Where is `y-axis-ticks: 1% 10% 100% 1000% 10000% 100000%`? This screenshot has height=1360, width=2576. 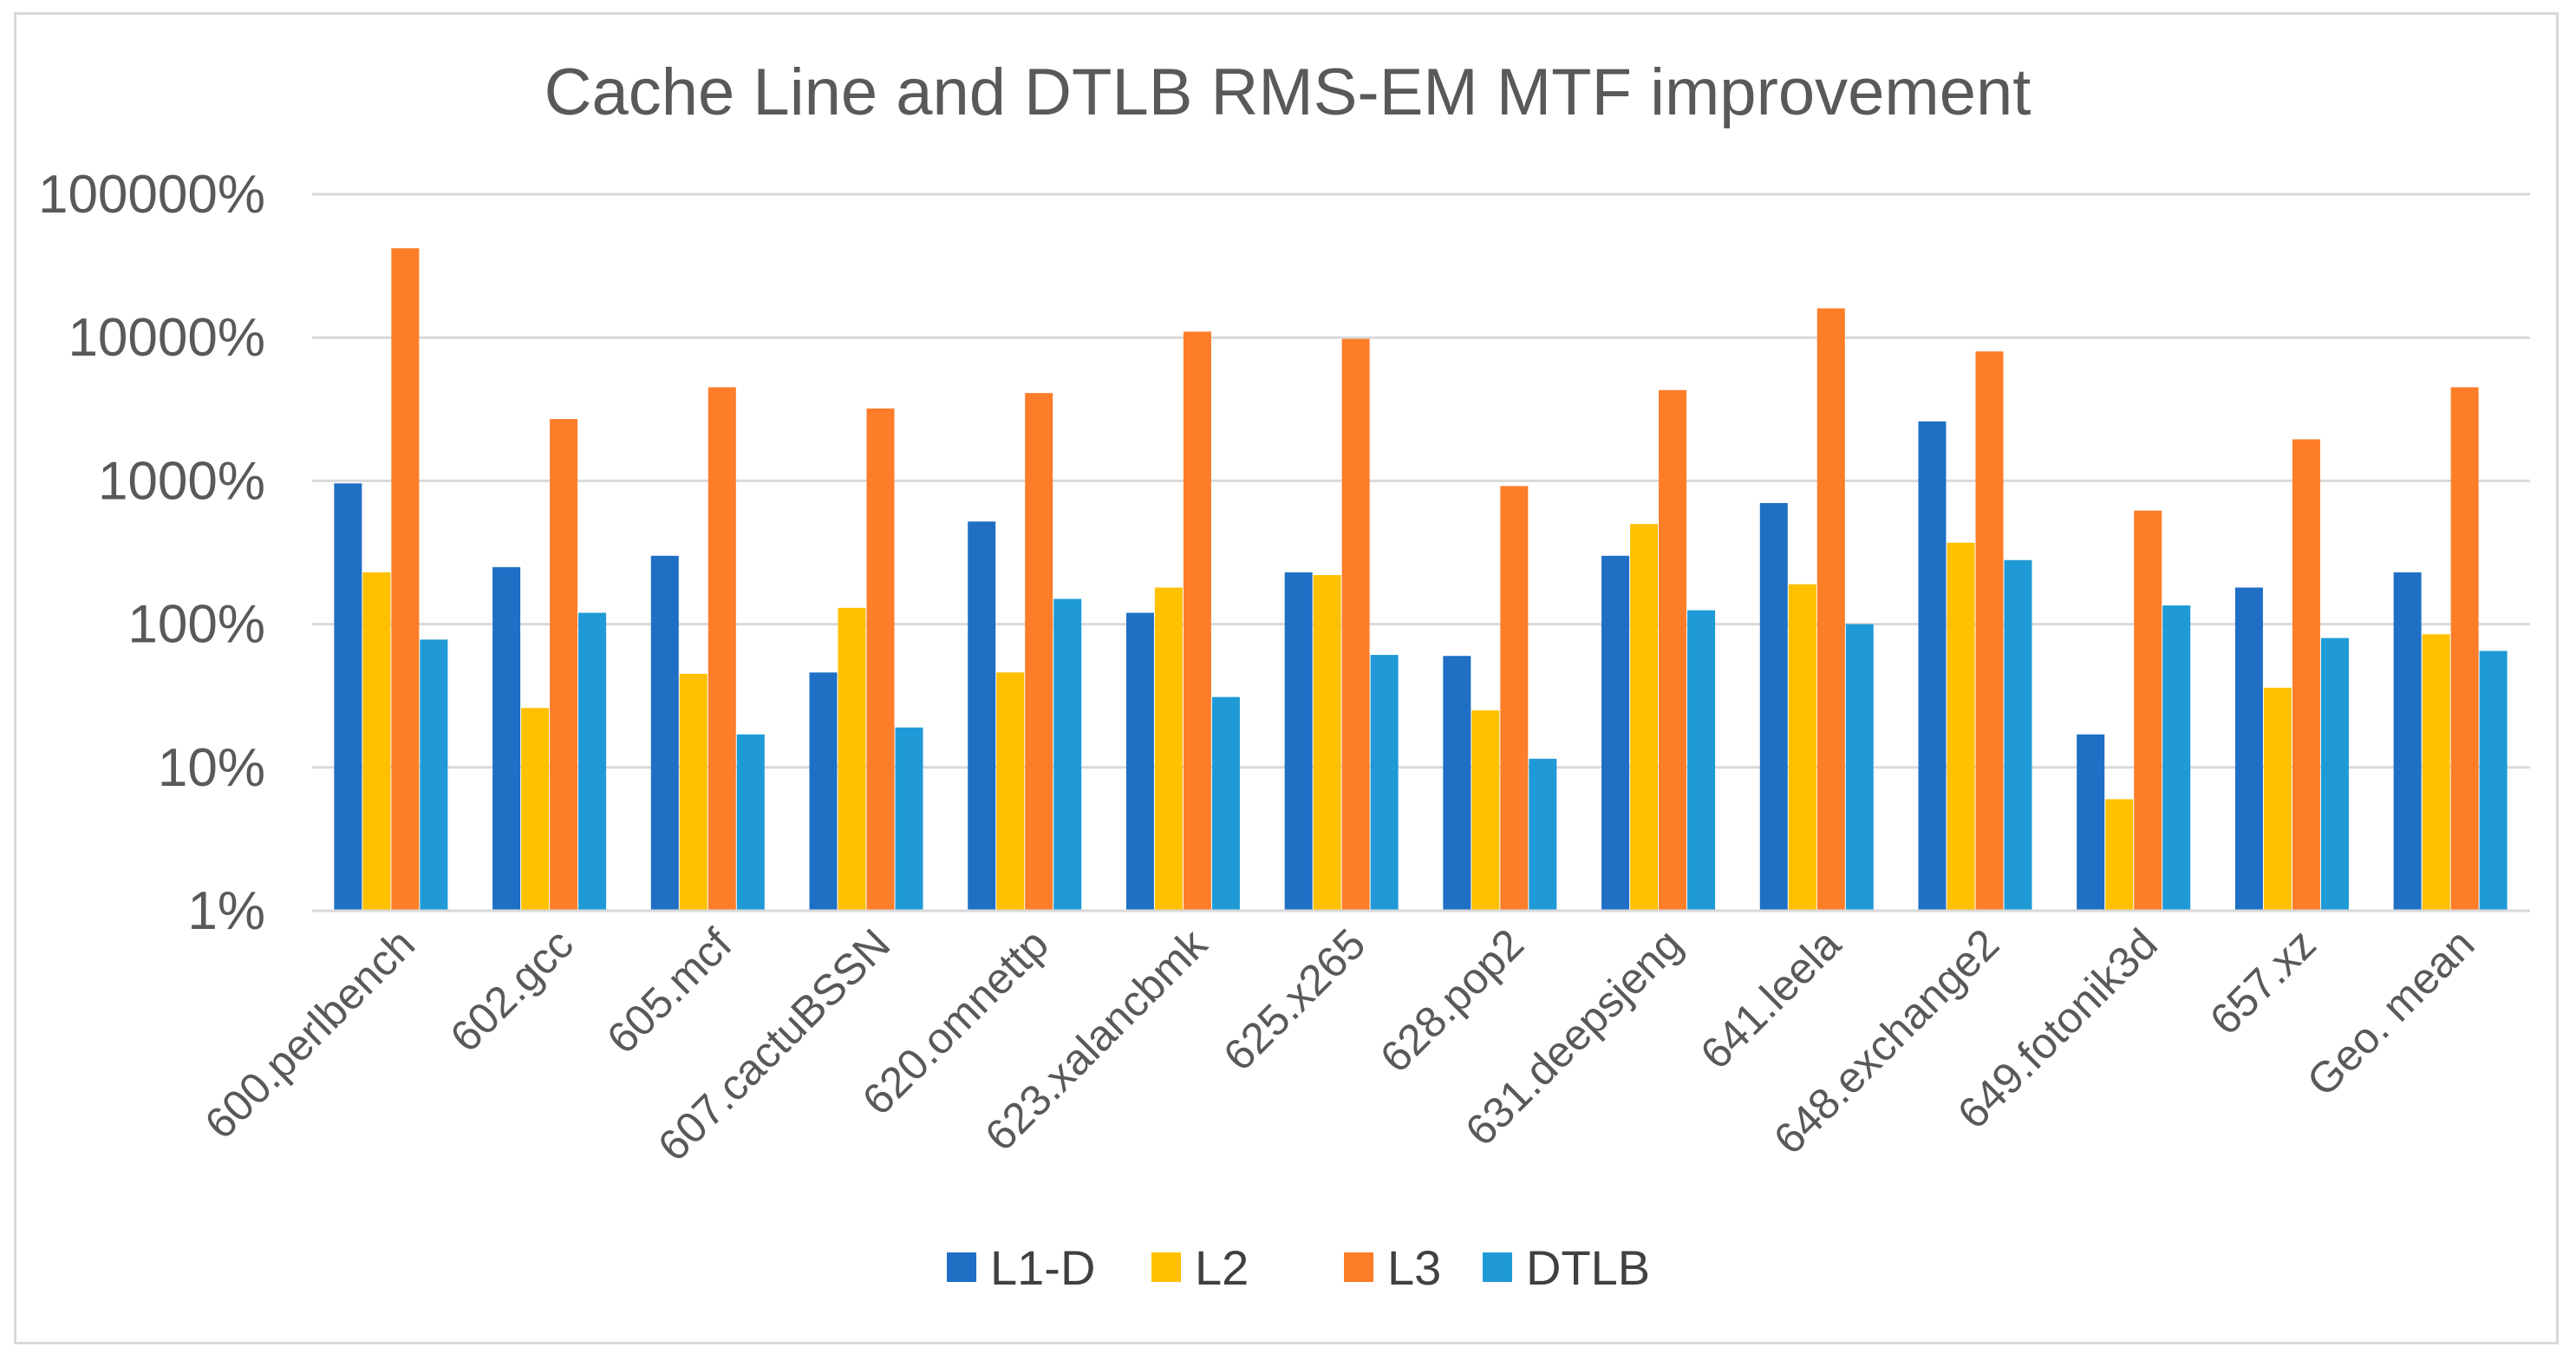
y-axis-ticks: 1% 10% 100% 1000% 10000% 100000% is located at coordinates (152, 553).